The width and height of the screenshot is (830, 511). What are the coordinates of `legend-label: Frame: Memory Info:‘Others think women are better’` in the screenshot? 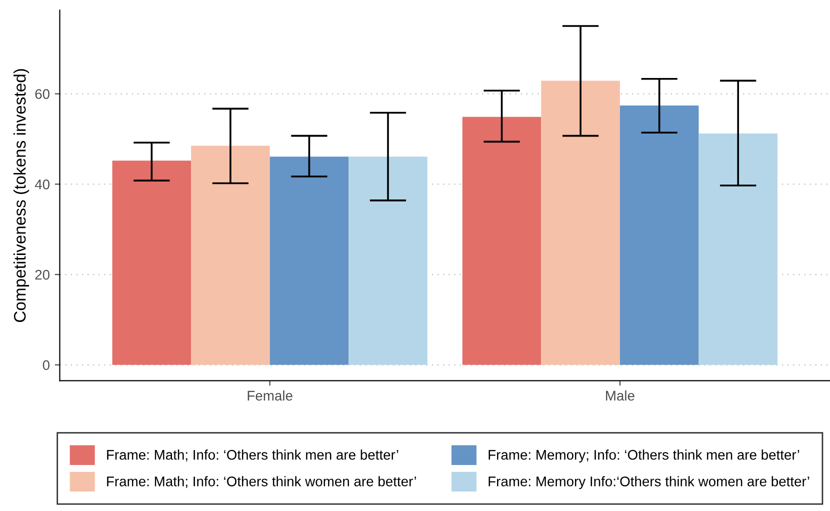 It's located at (649, 483).